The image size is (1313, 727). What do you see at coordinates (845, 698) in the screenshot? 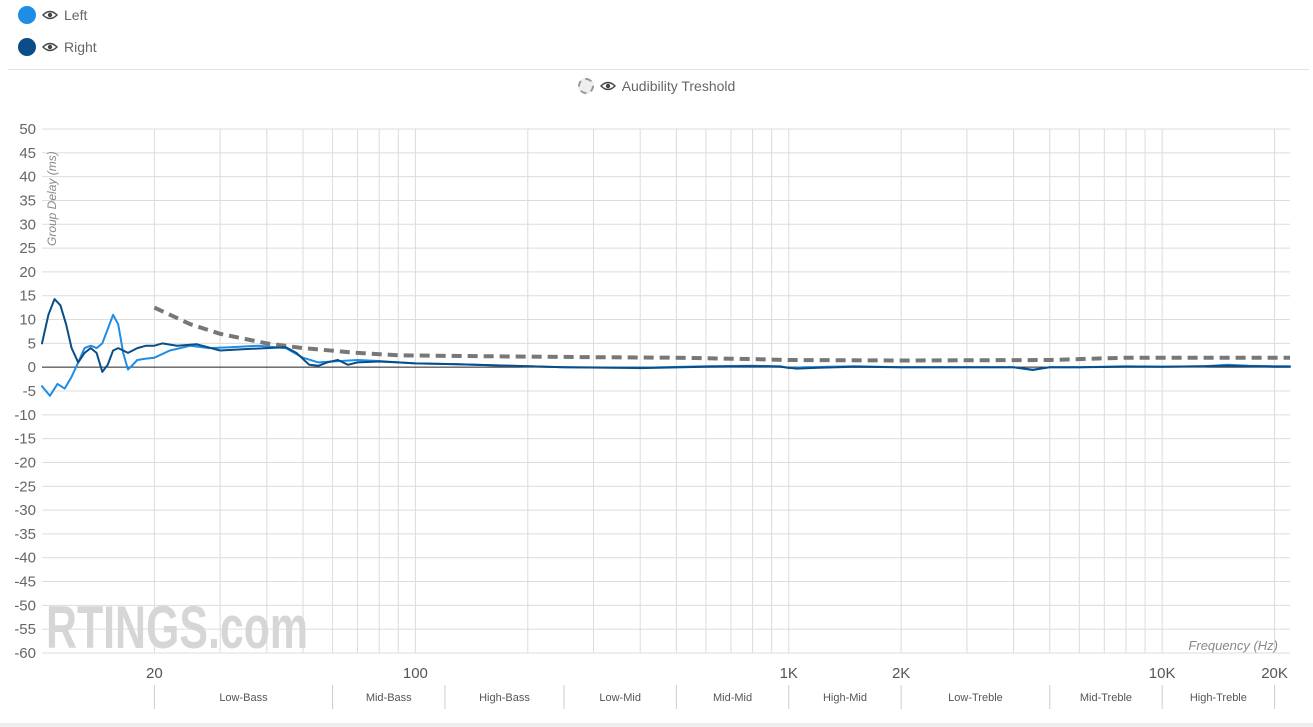
I see `band-label: High-Mid` at bounding box center [845, 698].